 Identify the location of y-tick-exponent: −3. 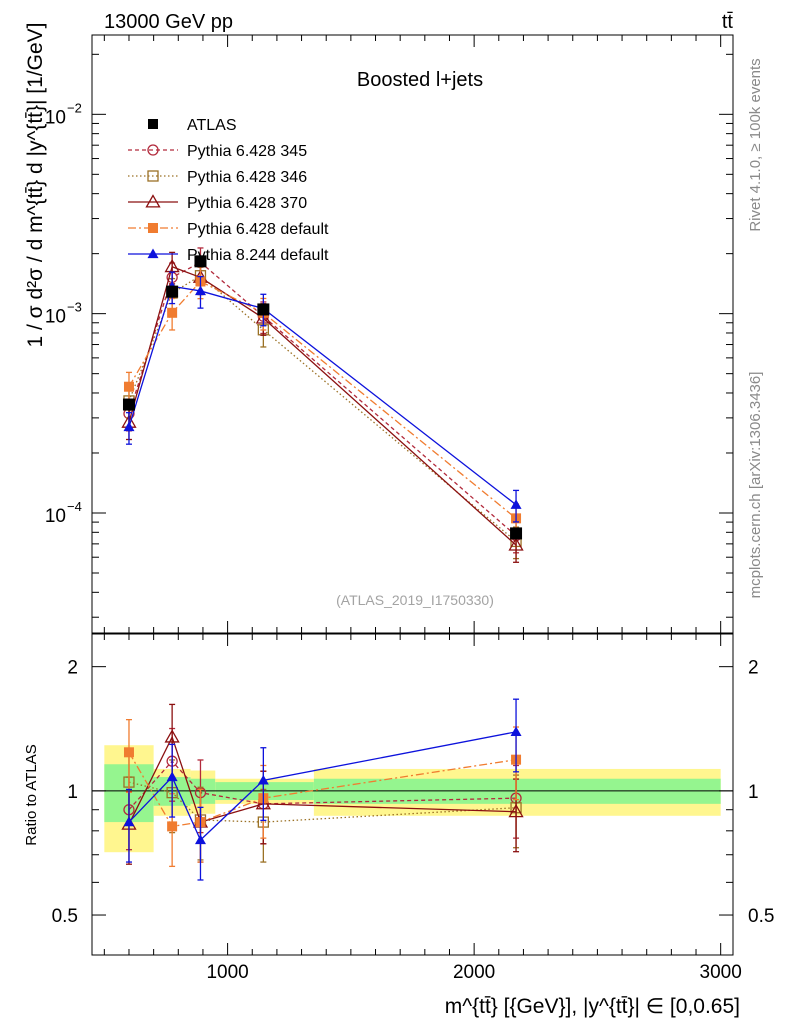
(74, 307).